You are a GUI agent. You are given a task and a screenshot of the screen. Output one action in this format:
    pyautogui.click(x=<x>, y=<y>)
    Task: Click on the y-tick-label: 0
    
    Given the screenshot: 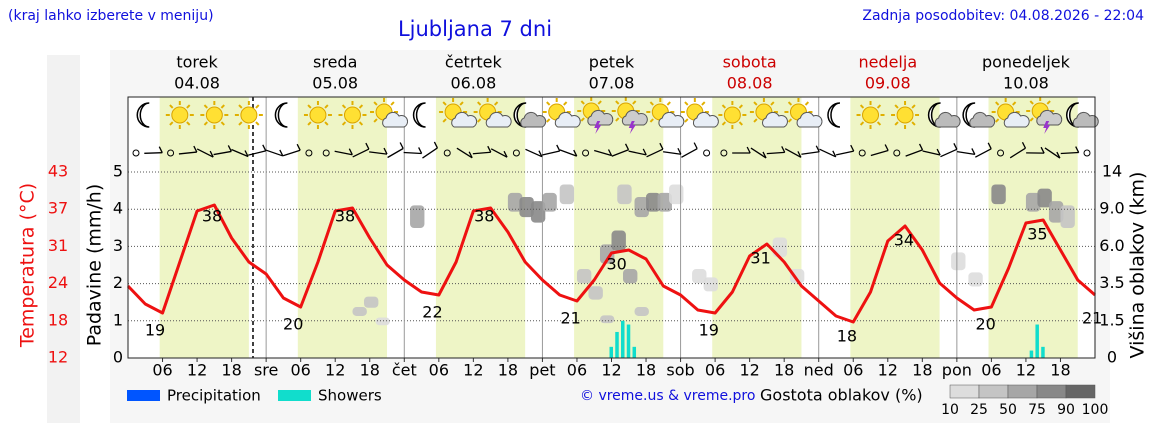 What is the action you would take?
    pyautogui.click(x=118, y=357)
    